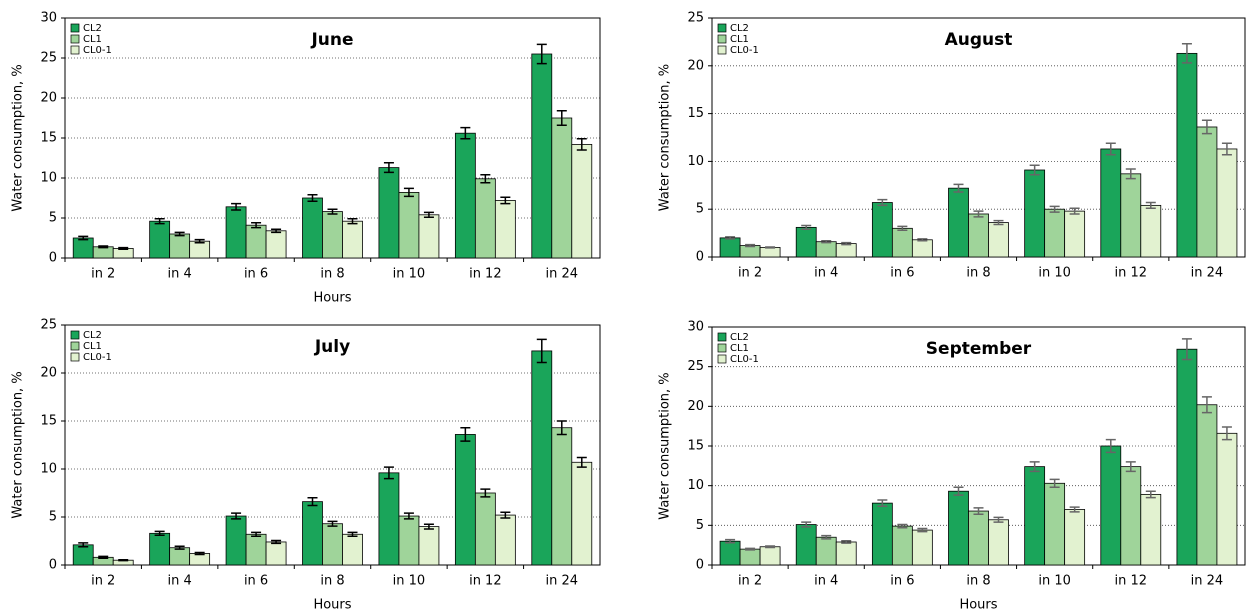 This screenshot has width=1246, height=615. I want to click on chart-title: July, so click(332, 347).